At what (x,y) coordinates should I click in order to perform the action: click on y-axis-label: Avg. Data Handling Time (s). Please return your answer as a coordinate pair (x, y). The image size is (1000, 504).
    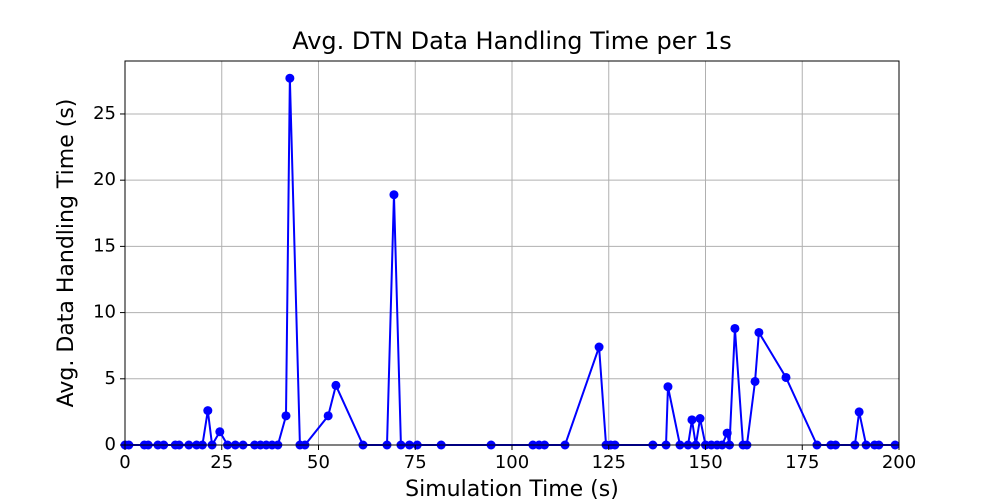
    Looking at the image, I should click on (66, 253).